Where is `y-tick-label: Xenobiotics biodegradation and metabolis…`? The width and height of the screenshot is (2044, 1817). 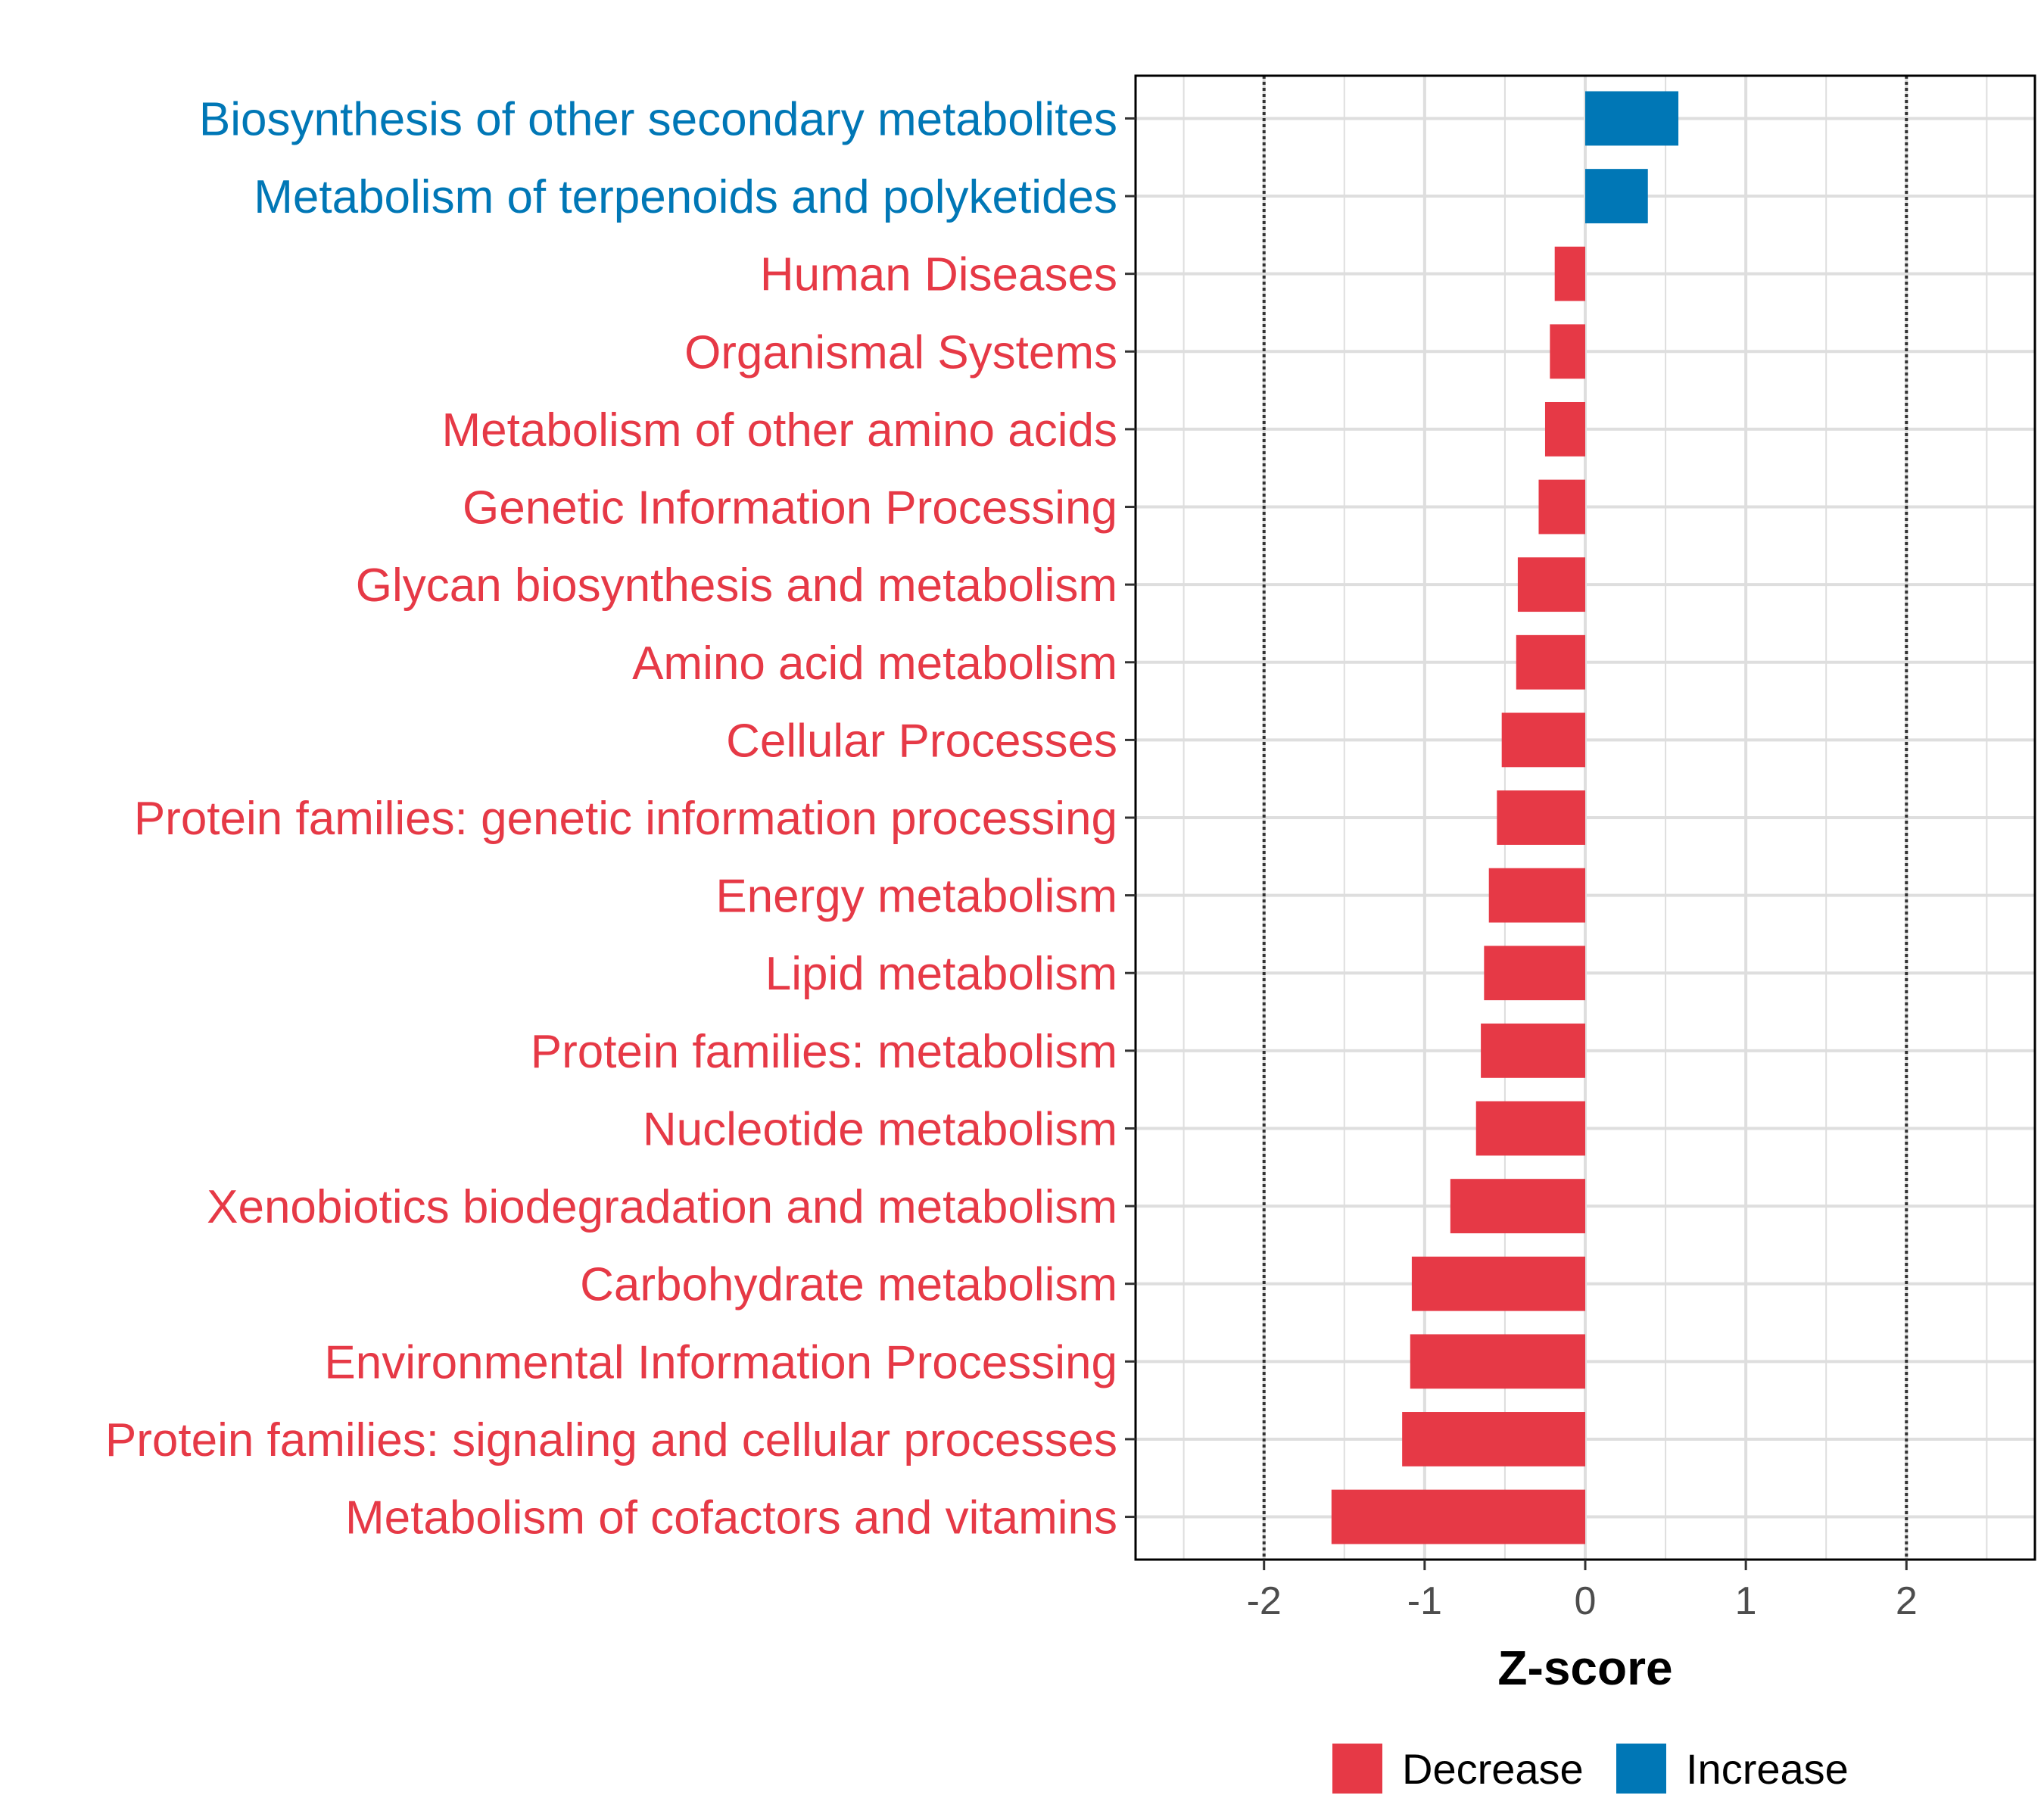 y-tick-label: Xenobiotics biodegradation and metabolis… is located at coordinates (662, 1207).